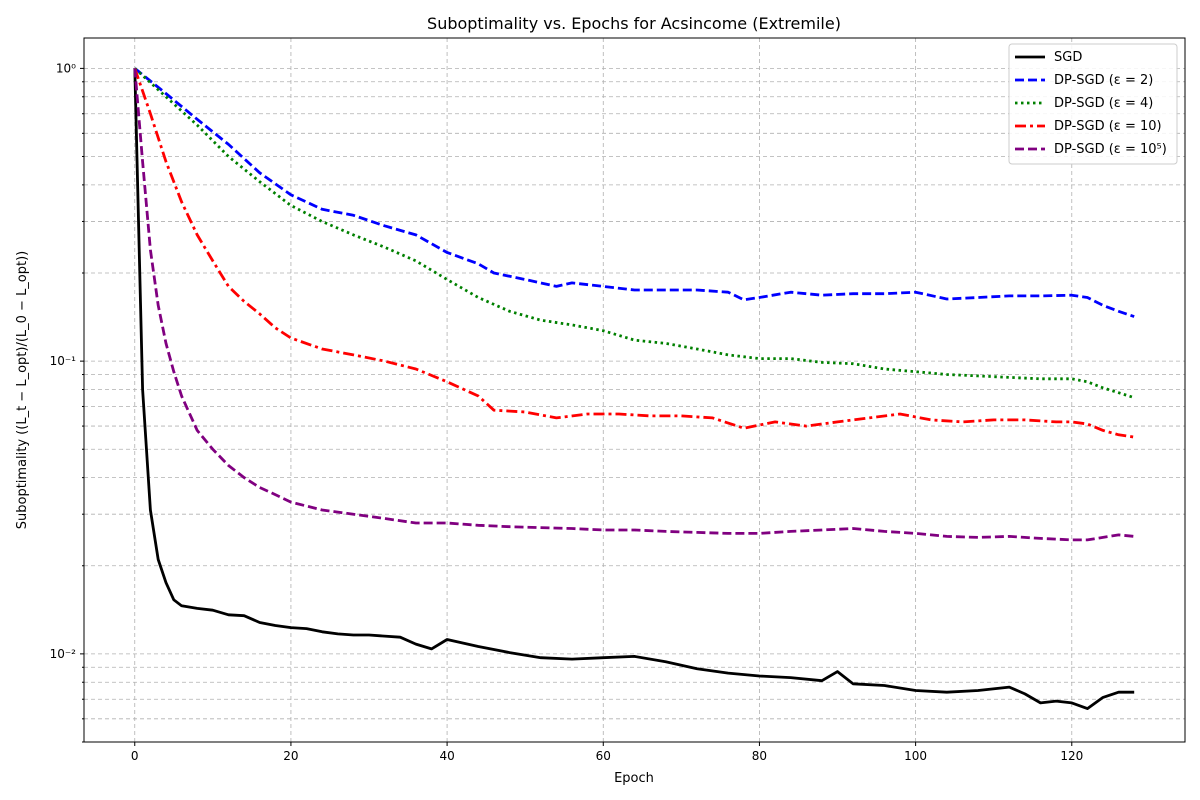  What do you see at coordinates (1103, 103) in the screenshot?
I see `legend-label: DP-SGD (ε = 4)` at bounding box center [1103, 103].